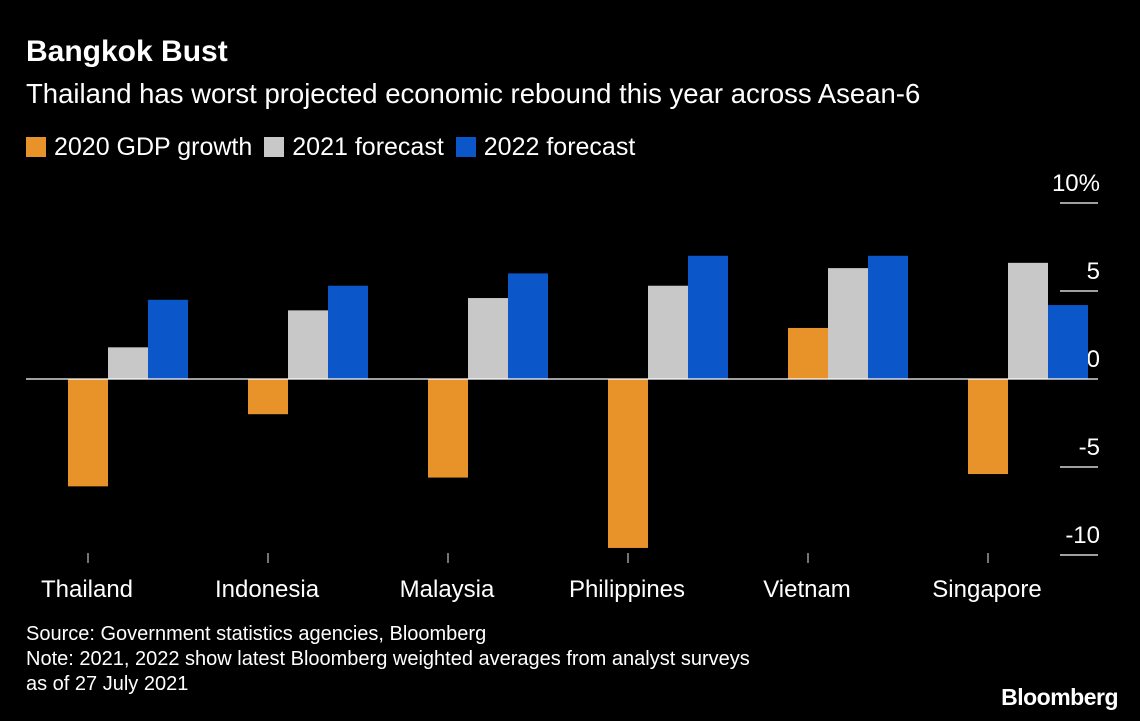  I want to click on bar-philippines-2020, so click(628, 463).